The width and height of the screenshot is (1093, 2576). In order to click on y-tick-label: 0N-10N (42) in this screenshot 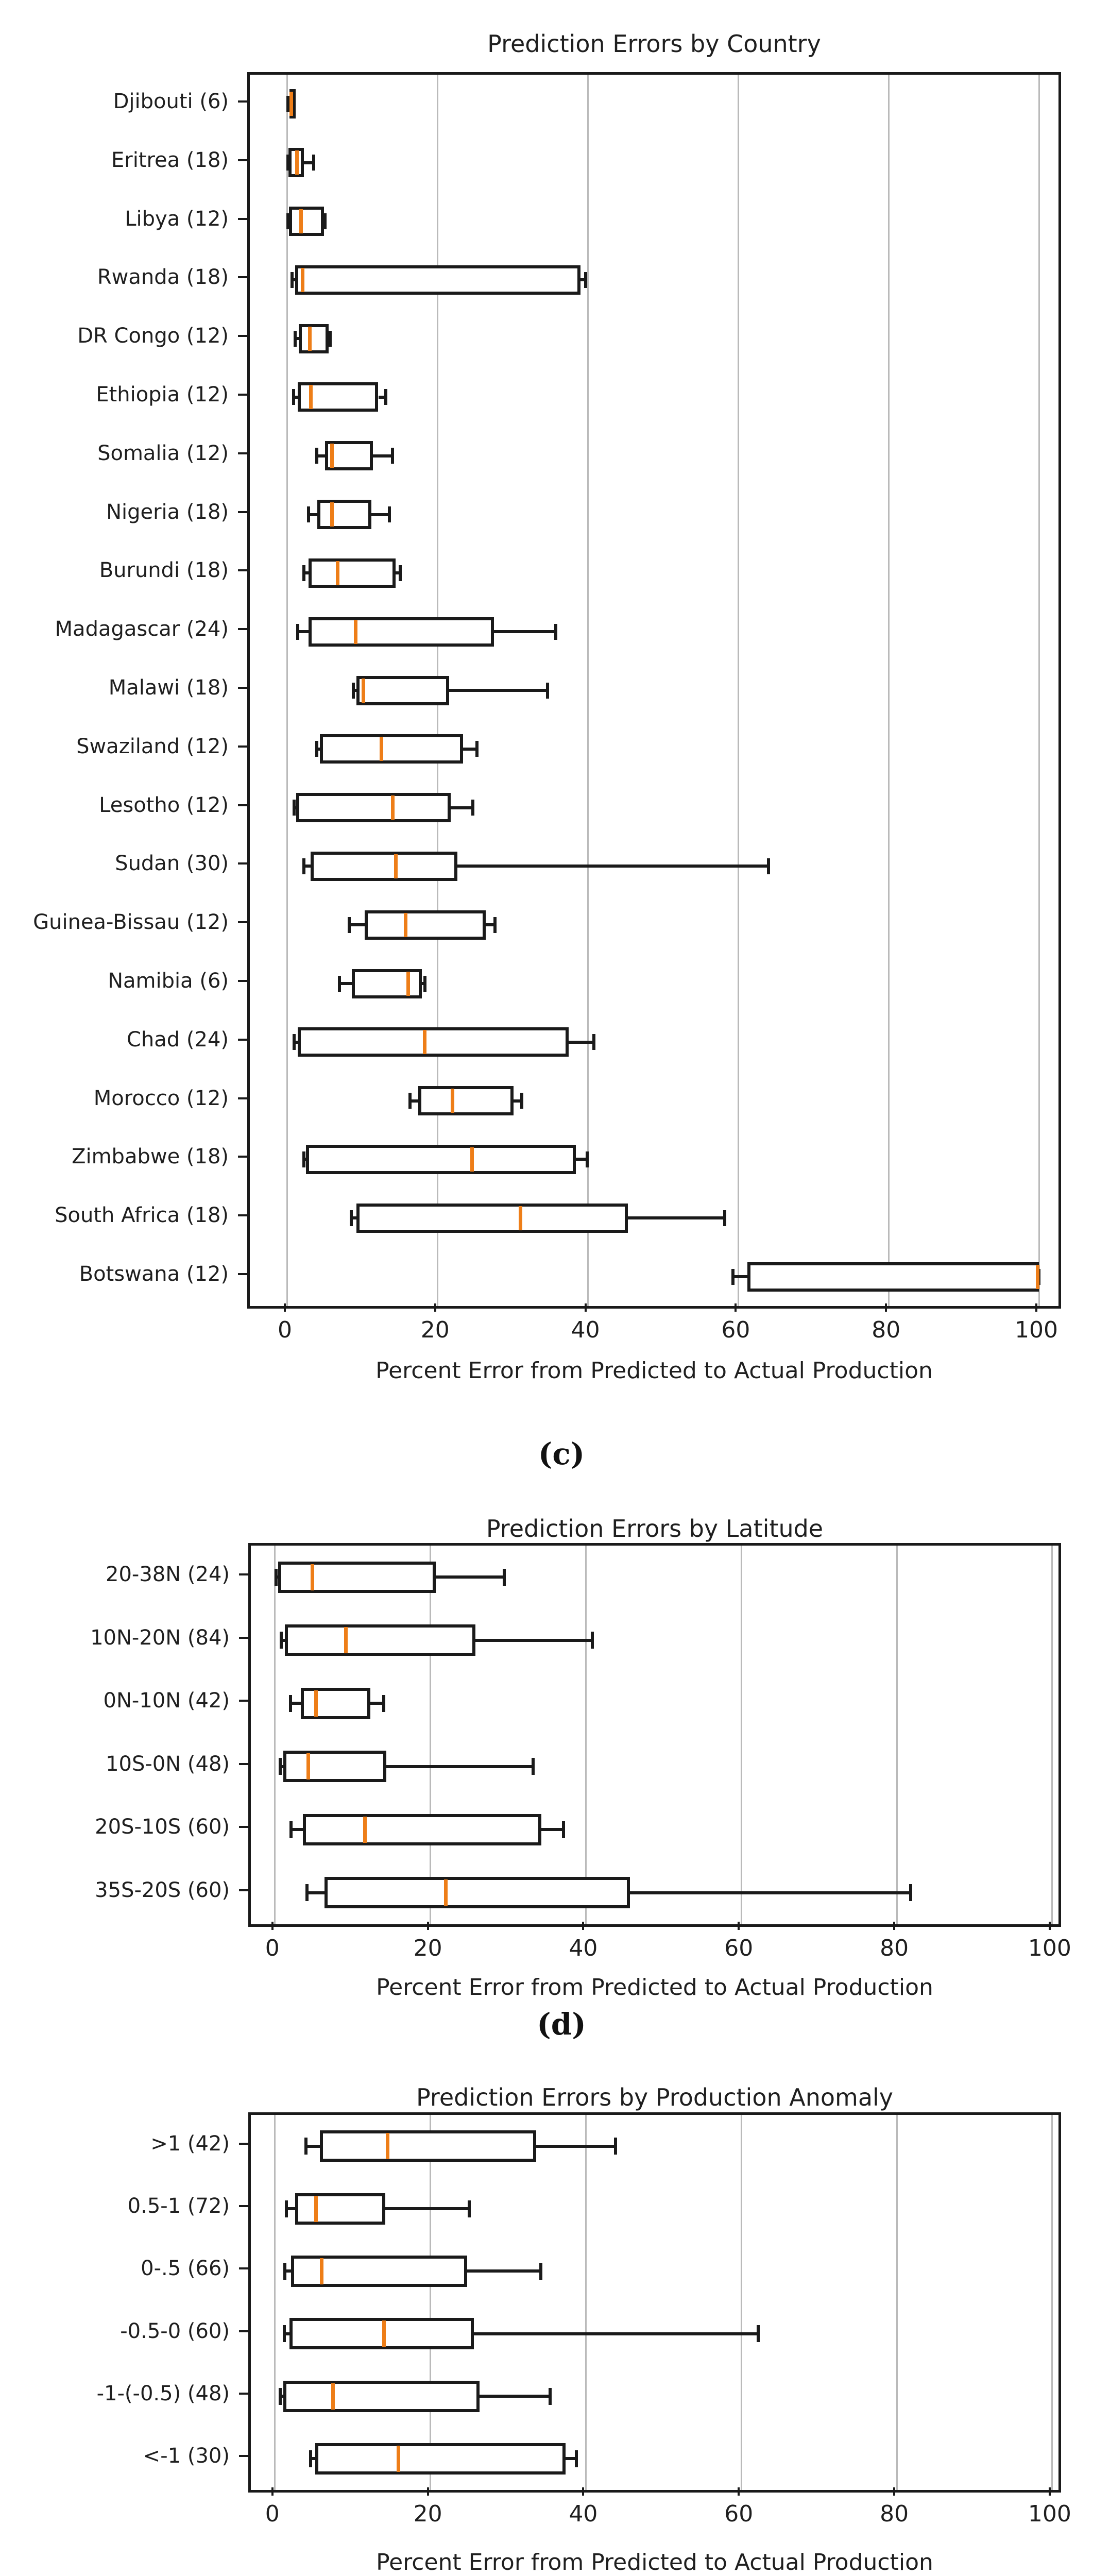, I will do `click(166, 1701)`.